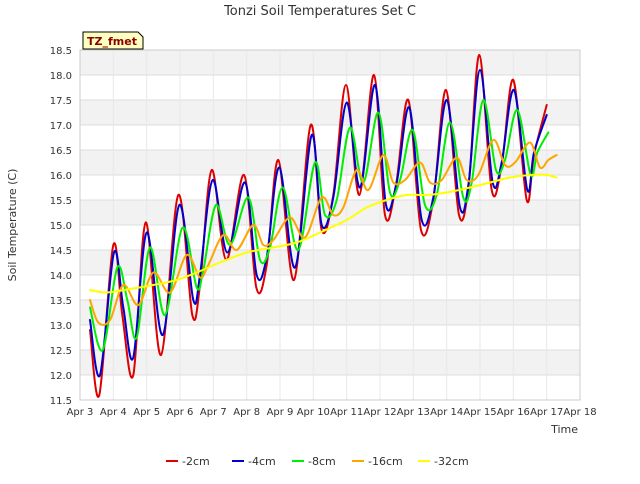  What do you see at coordinates (513, 412) in the screenshot?
I see `x-tick-label: Apr 16` at bounding box center [513, 412].